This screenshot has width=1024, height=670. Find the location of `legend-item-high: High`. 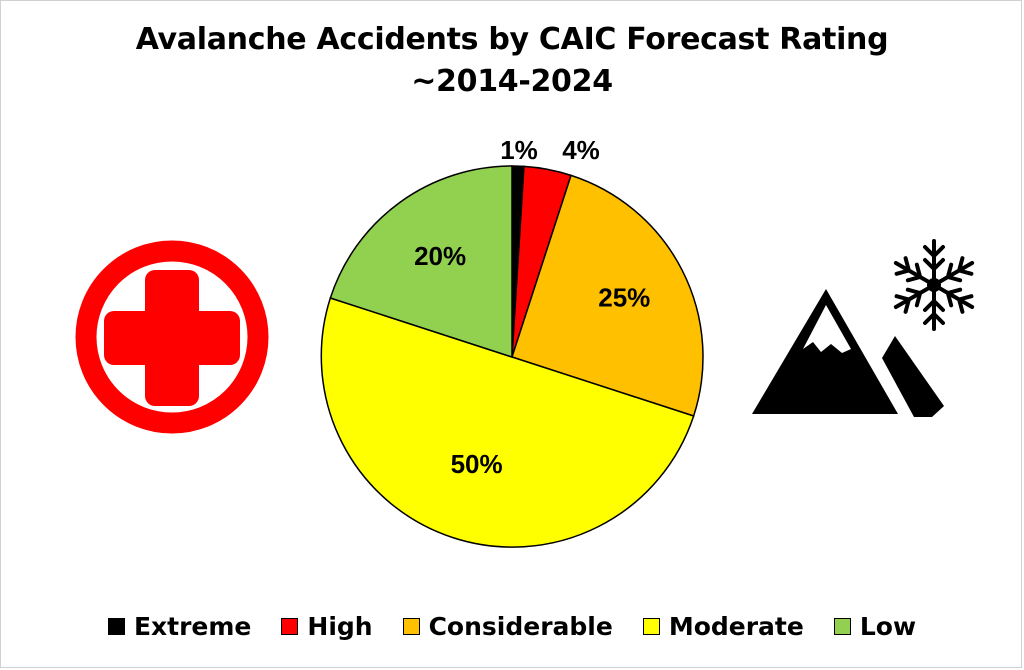

legend-item-high: High is located at coordinates (327, 626).